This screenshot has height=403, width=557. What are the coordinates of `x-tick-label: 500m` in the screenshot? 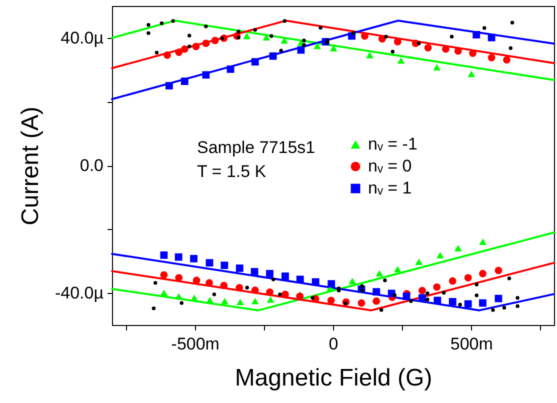 It's located at (471, 344).